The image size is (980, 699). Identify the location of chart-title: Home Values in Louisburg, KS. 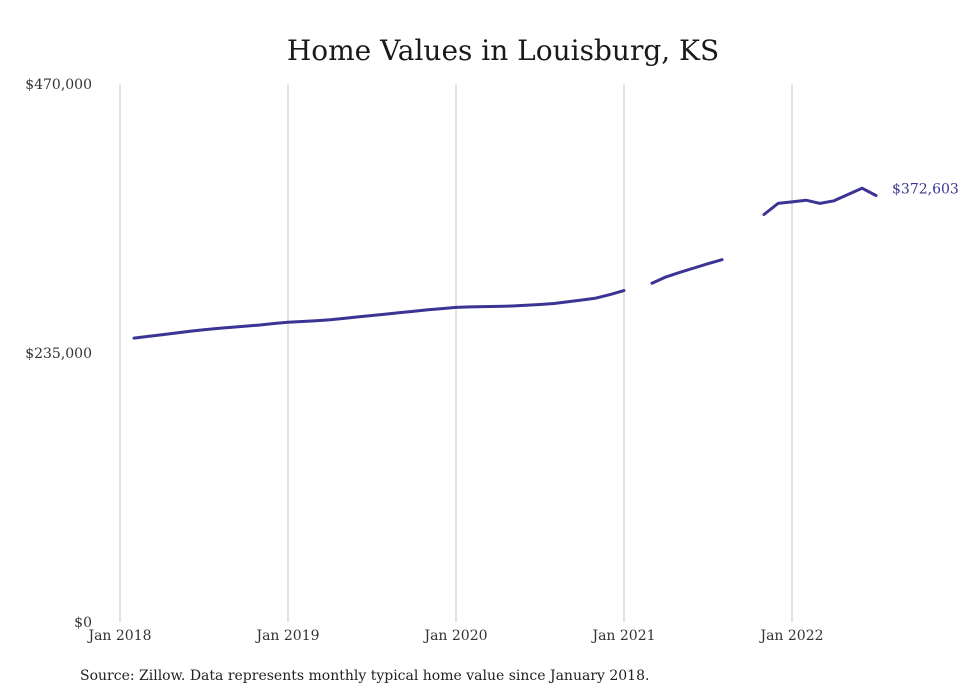
(503, 50).